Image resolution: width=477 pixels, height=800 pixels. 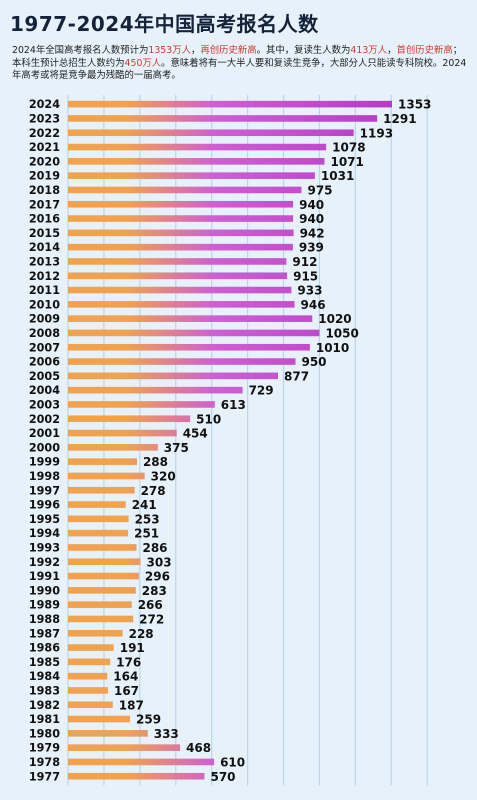 I want to click on value-label: 259, so click(x=148, y=720).